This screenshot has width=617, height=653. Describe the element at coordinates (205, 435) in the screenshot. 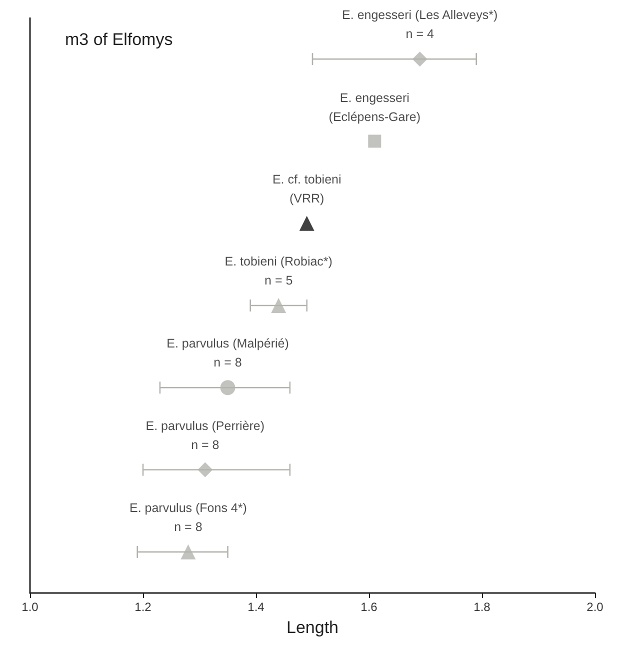

I see `text: E. parvulus (Perrière) n = 8` at that location.